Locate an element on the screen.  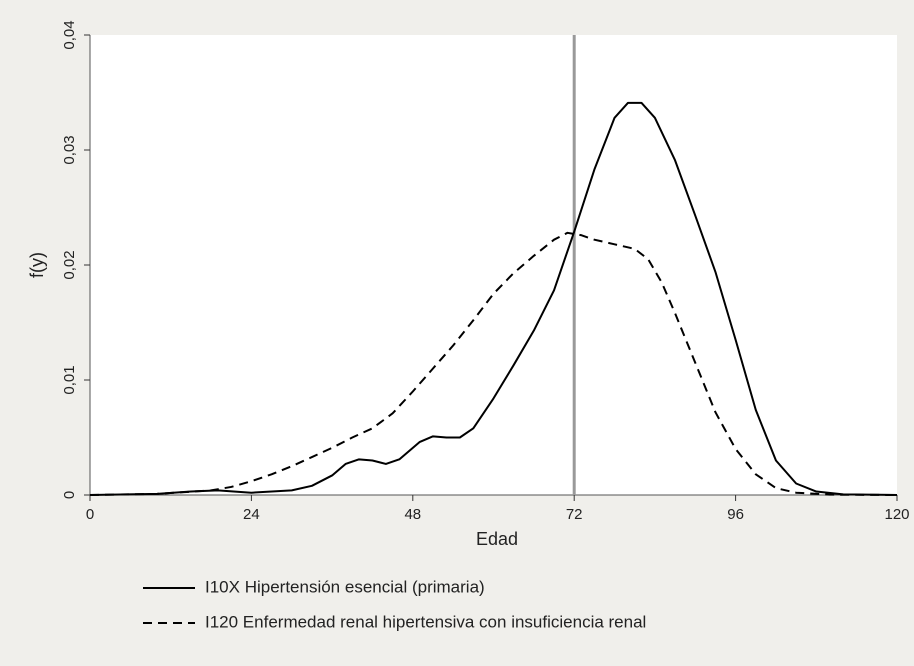
y-tick-label: 0 is located at coordinates (69, 495).